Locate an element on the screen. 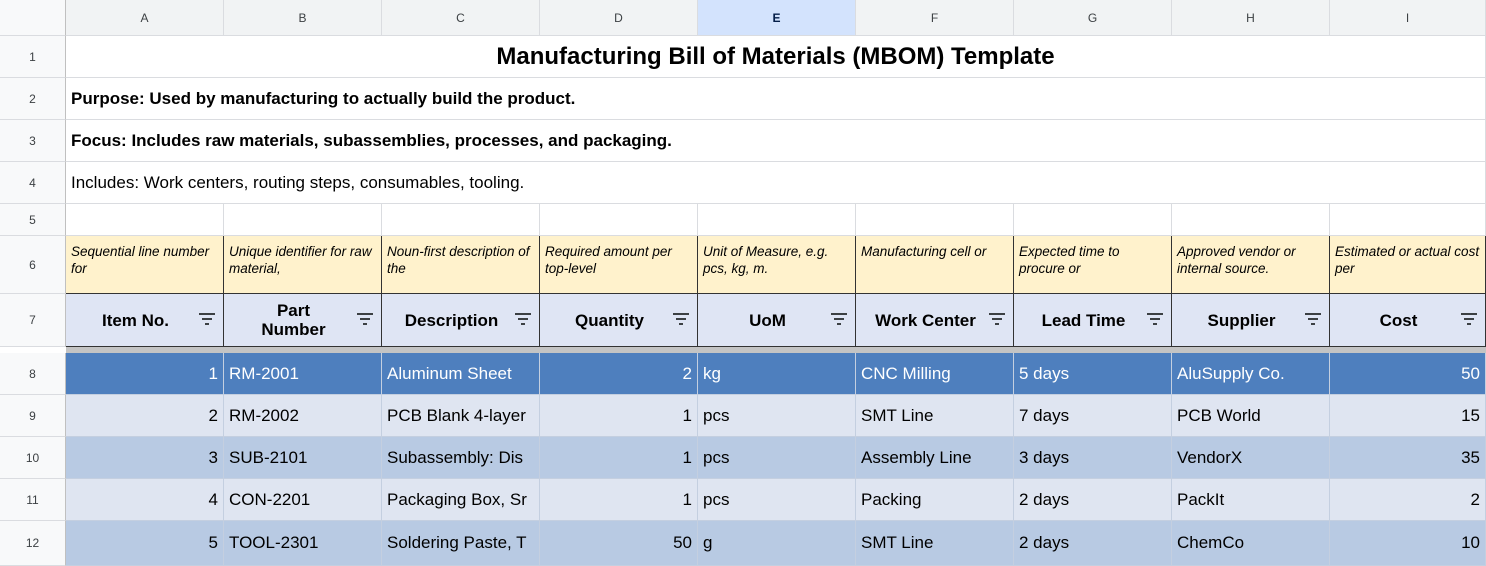  select-all-corner is located at coordinates (33, 18).